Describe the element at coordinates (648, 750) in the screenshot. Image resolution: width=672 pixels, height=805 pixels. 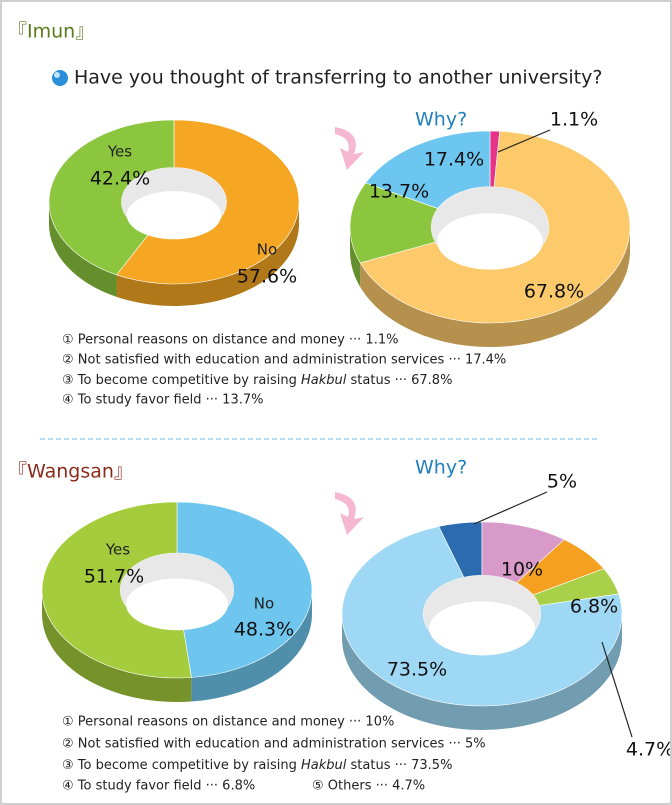
I see `slice-label: 4.7%` at that location.